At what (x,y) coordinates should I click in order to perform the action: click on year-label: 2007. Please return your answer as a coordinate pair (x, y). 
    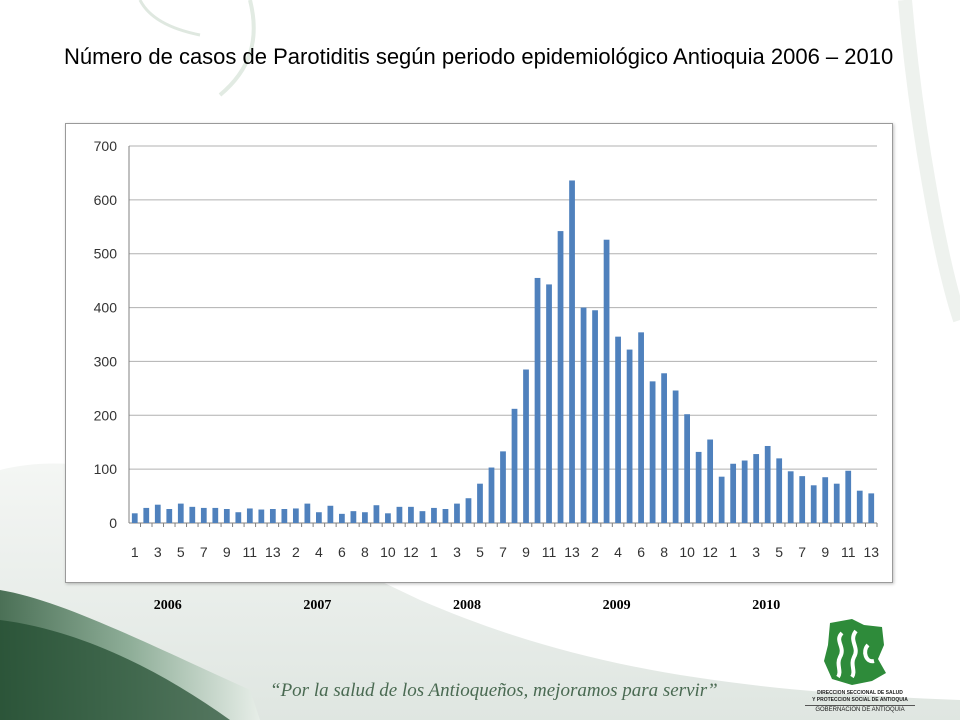
    Looking at the image, I should click on (317, 605).